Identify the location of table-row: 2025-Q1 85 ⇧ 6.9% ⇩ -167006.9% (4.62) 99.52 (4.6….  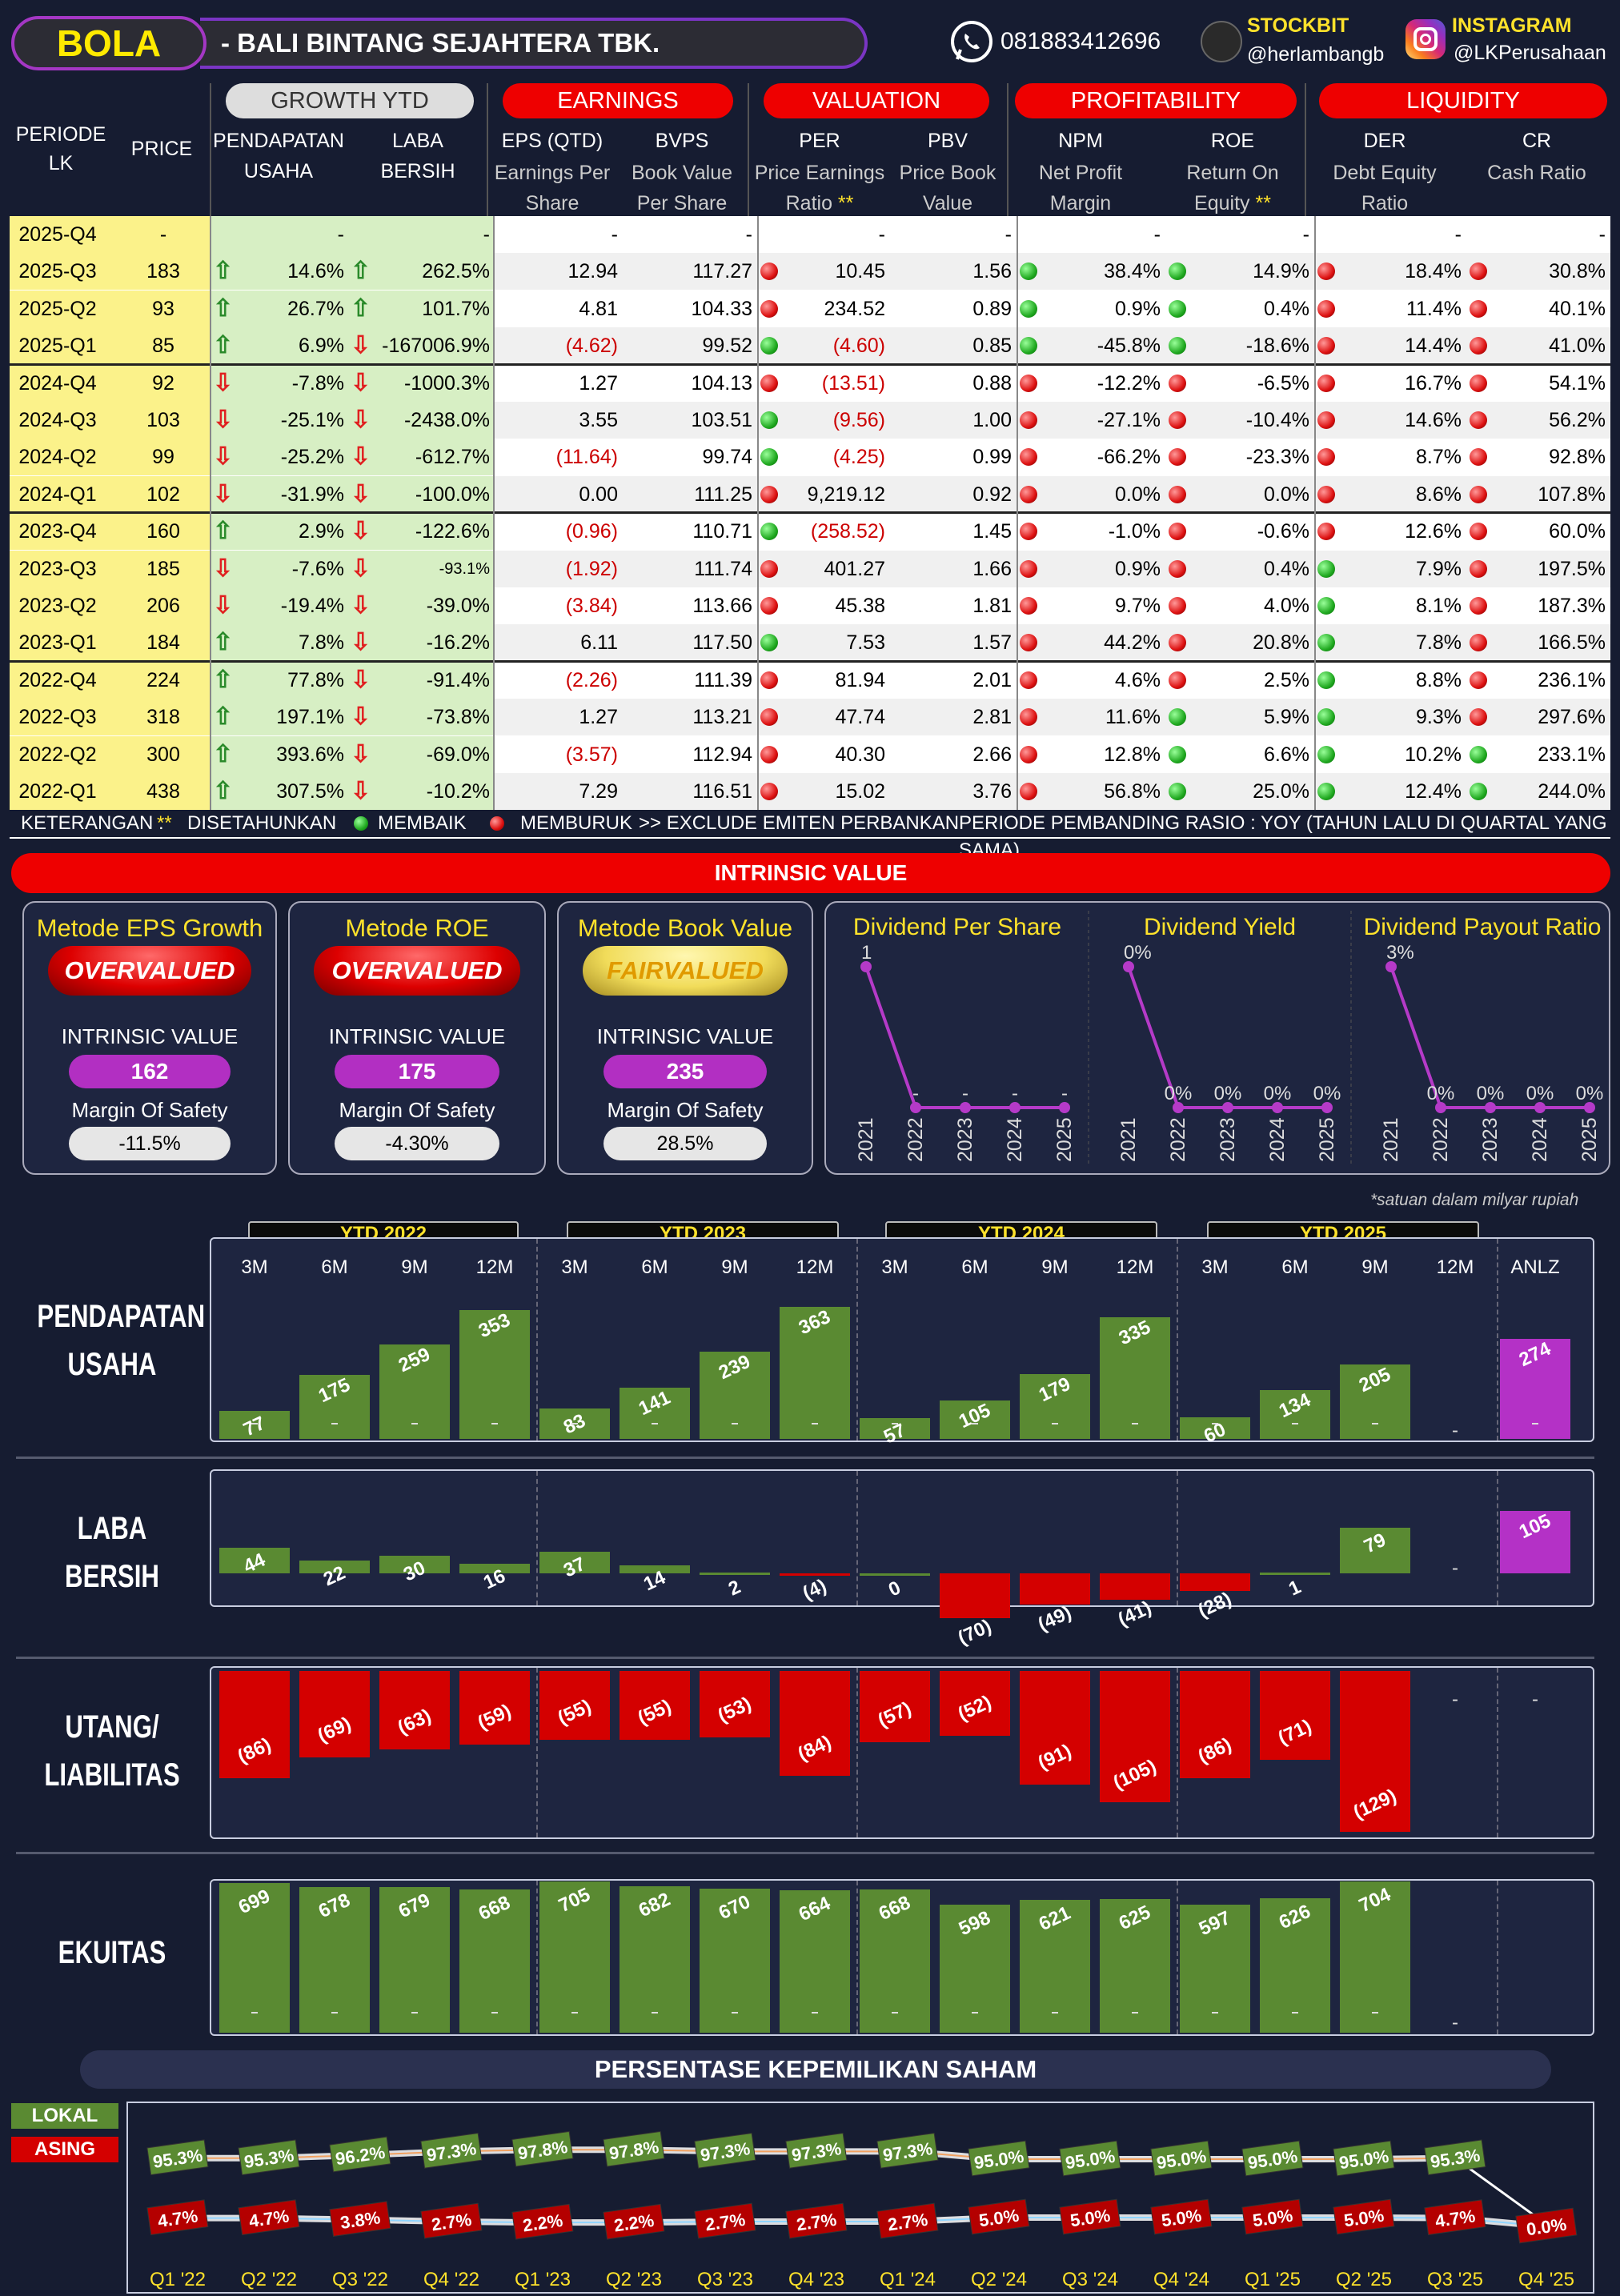
(810, 346).